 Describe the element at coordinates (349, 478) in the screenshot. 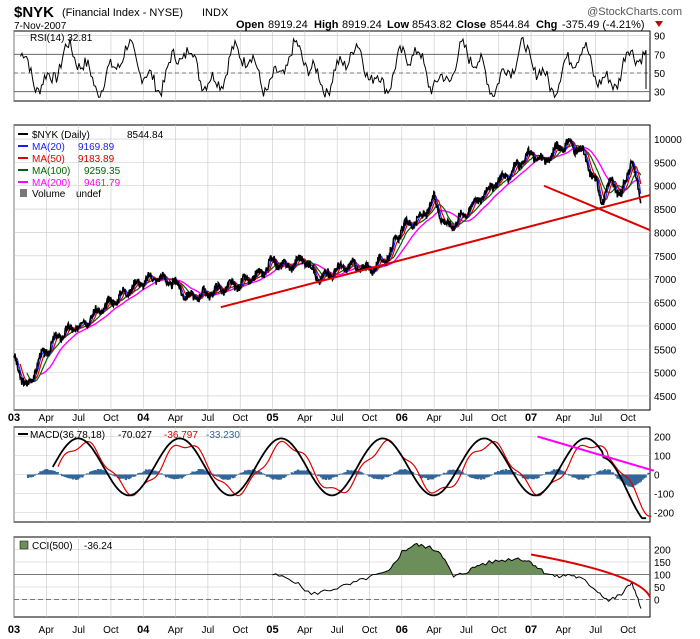

I see `macd-line` at that location.